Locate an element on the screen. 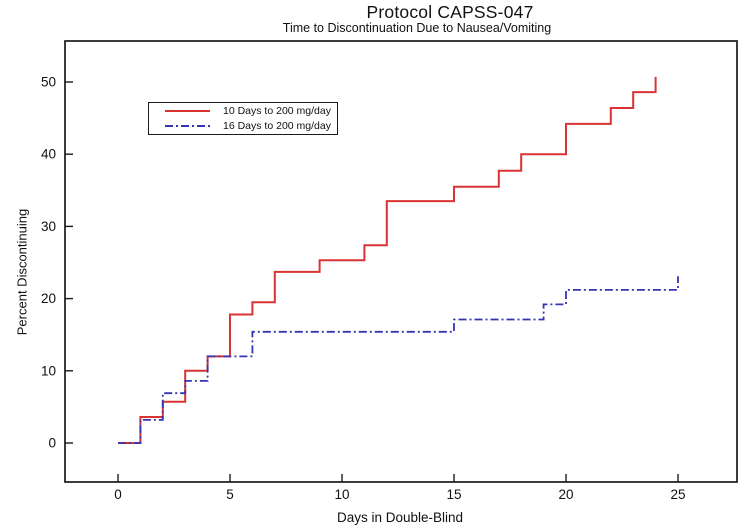  legend-row: 16 Days to 200 mg/day is located at coordinates (251, 126).